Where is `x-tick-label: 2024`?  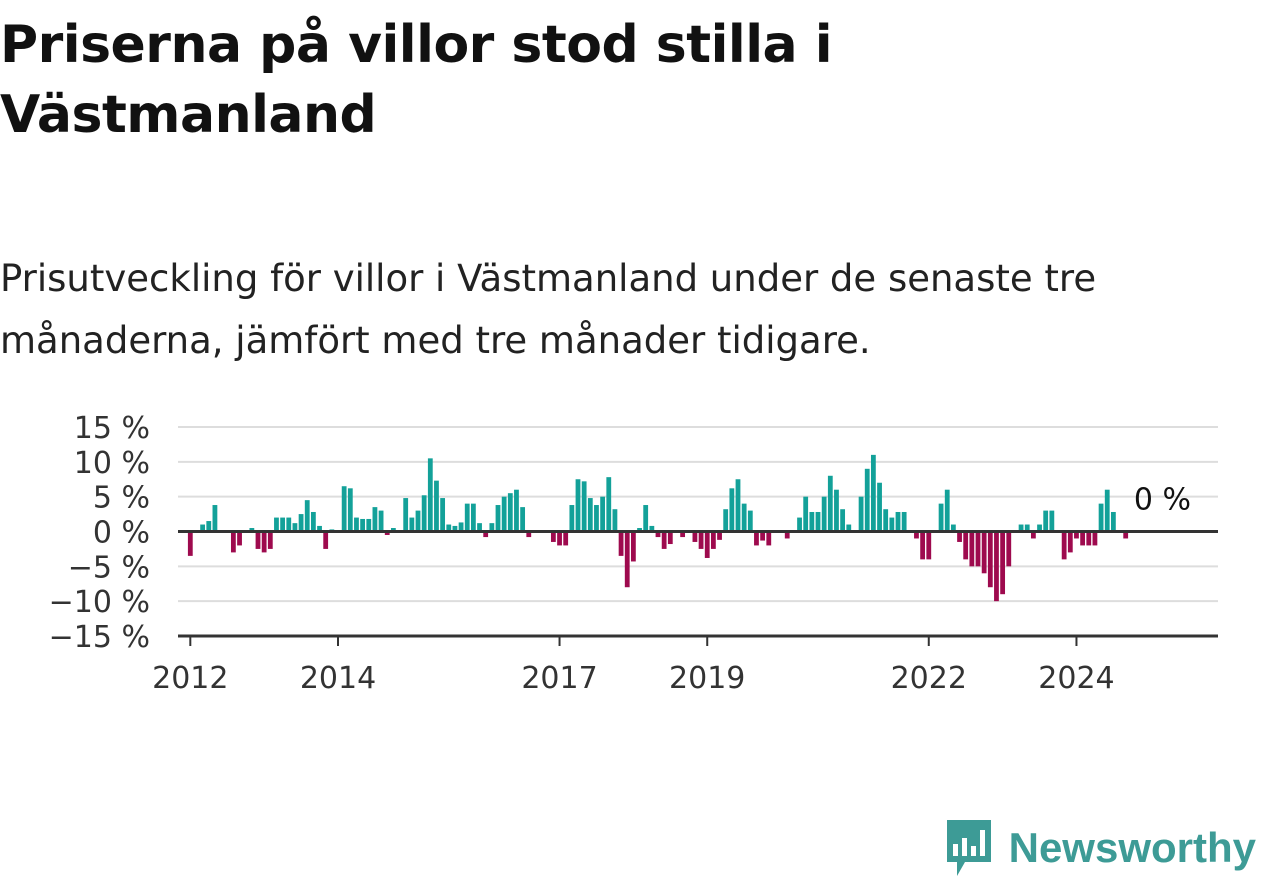
x-tick-label: 2024 is located at coordinates (1076, 678).